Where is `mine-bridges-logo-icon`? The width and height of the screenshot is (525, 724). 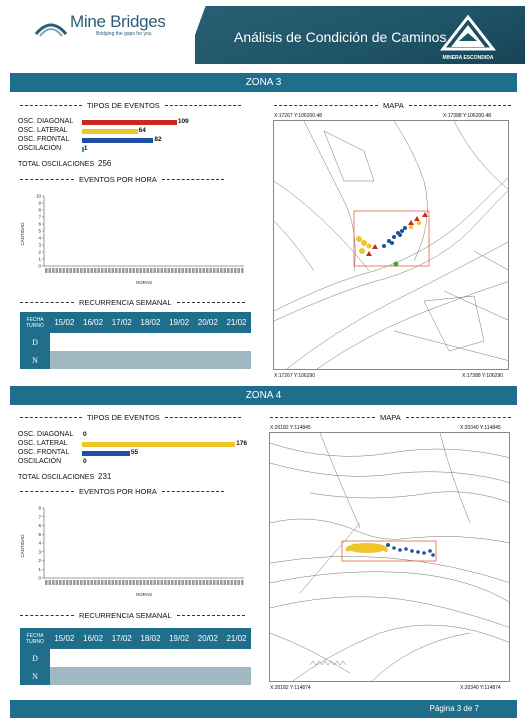 mine-bridges-logo-icon is located at coordinates (51, 30).